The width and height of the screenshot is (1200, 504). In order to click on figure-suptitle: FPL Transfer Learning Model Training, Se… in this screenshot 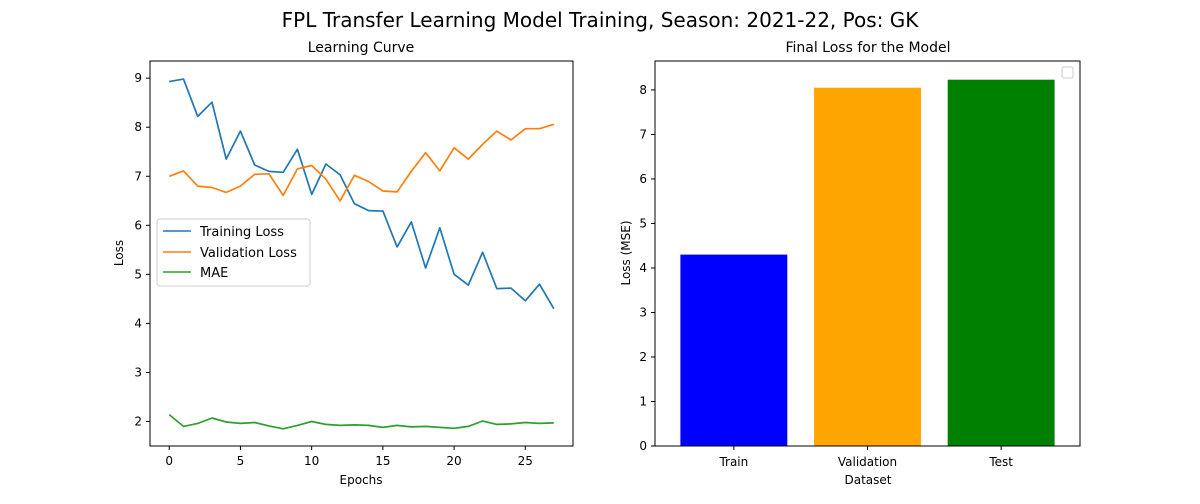, I will do `click(601, 20)`.